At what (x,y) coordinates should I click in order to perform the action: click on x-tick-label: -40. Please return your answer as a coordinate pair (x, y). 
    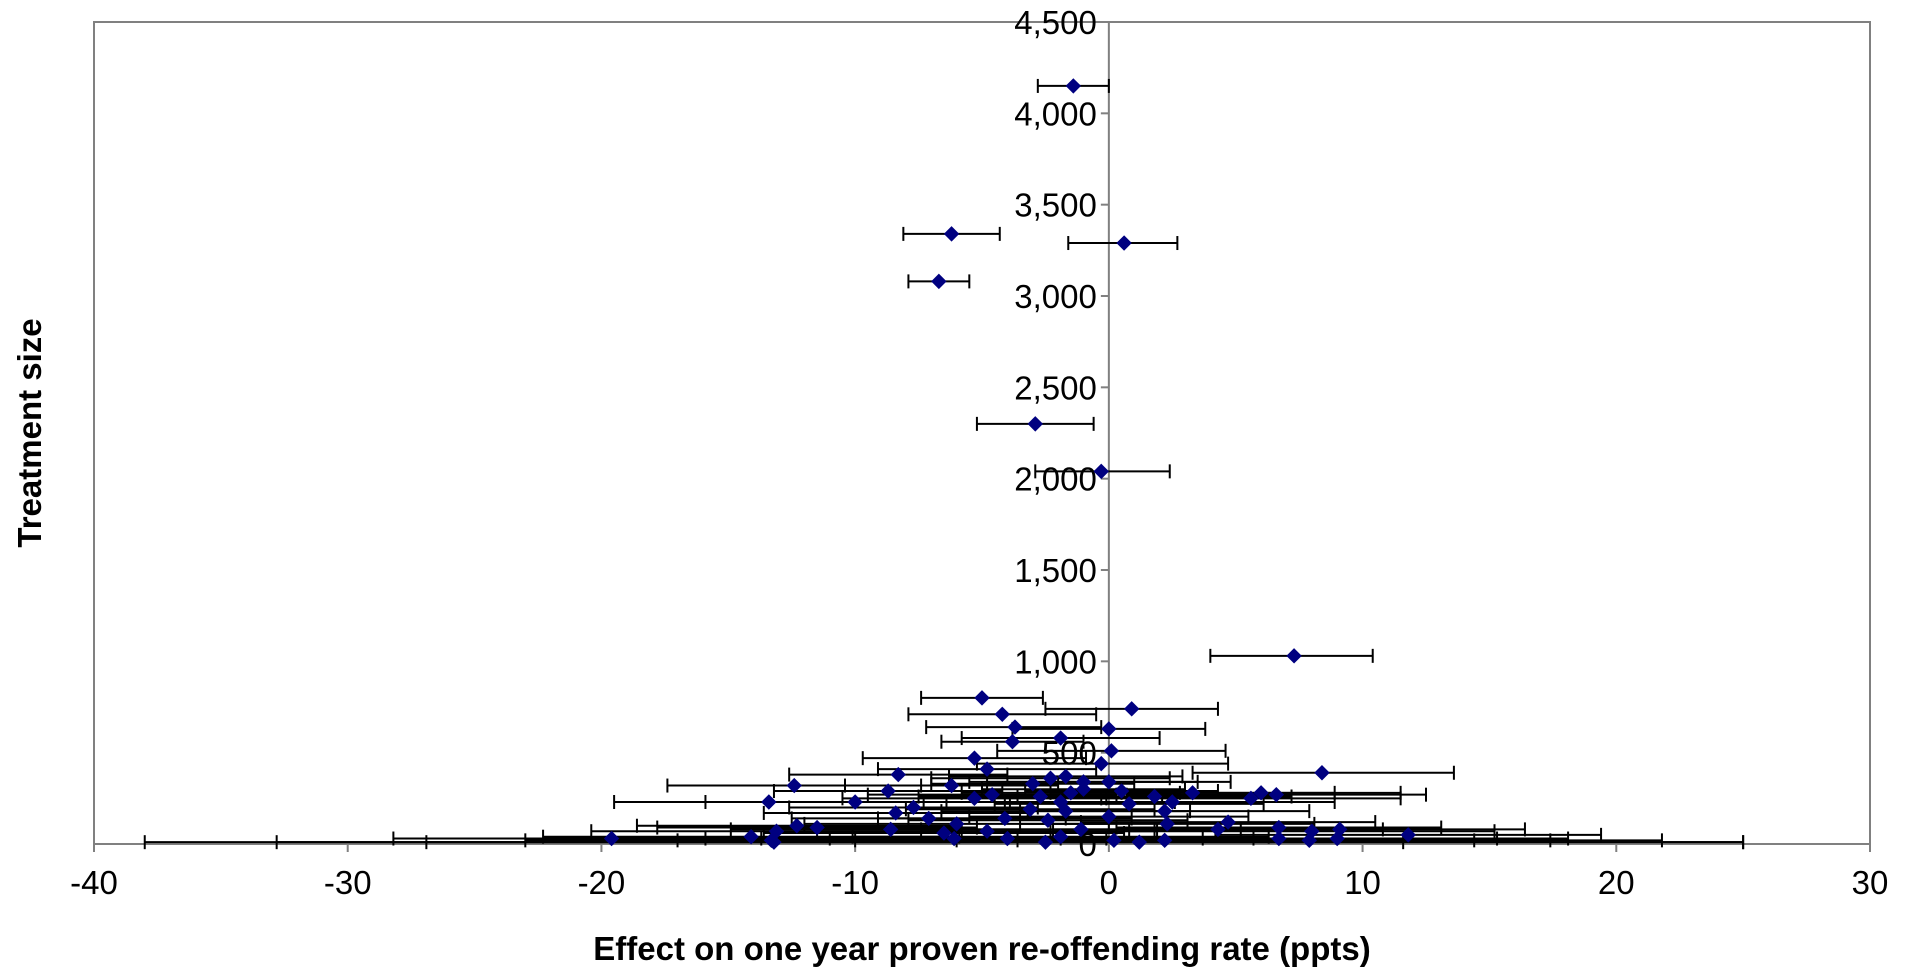
    Looking at the image, I should click on (94, 882).